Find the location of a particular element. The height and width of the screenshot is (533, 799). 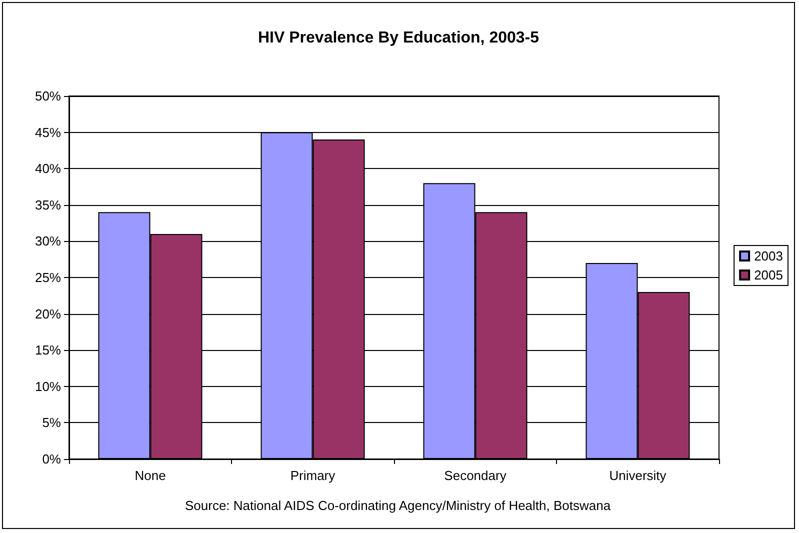

y-tick-label: 50% is located at coordinates (48, 96).